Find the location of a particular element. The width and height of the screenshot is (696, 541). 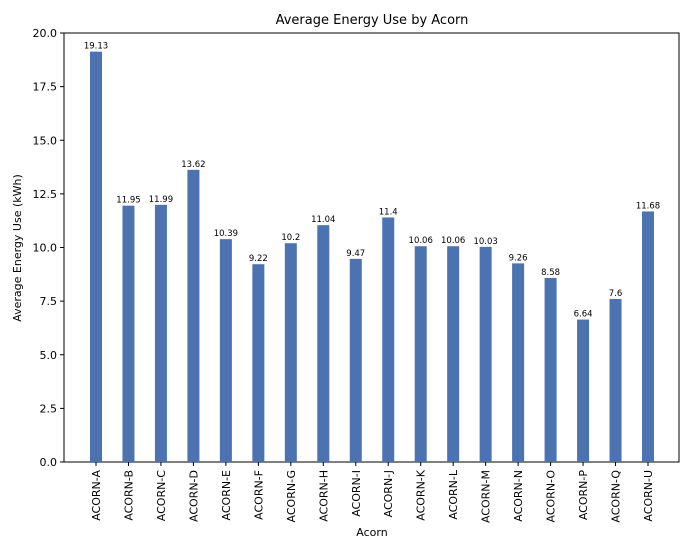

x-tick-label: ACORN-J is located at coordinates (388, 493).